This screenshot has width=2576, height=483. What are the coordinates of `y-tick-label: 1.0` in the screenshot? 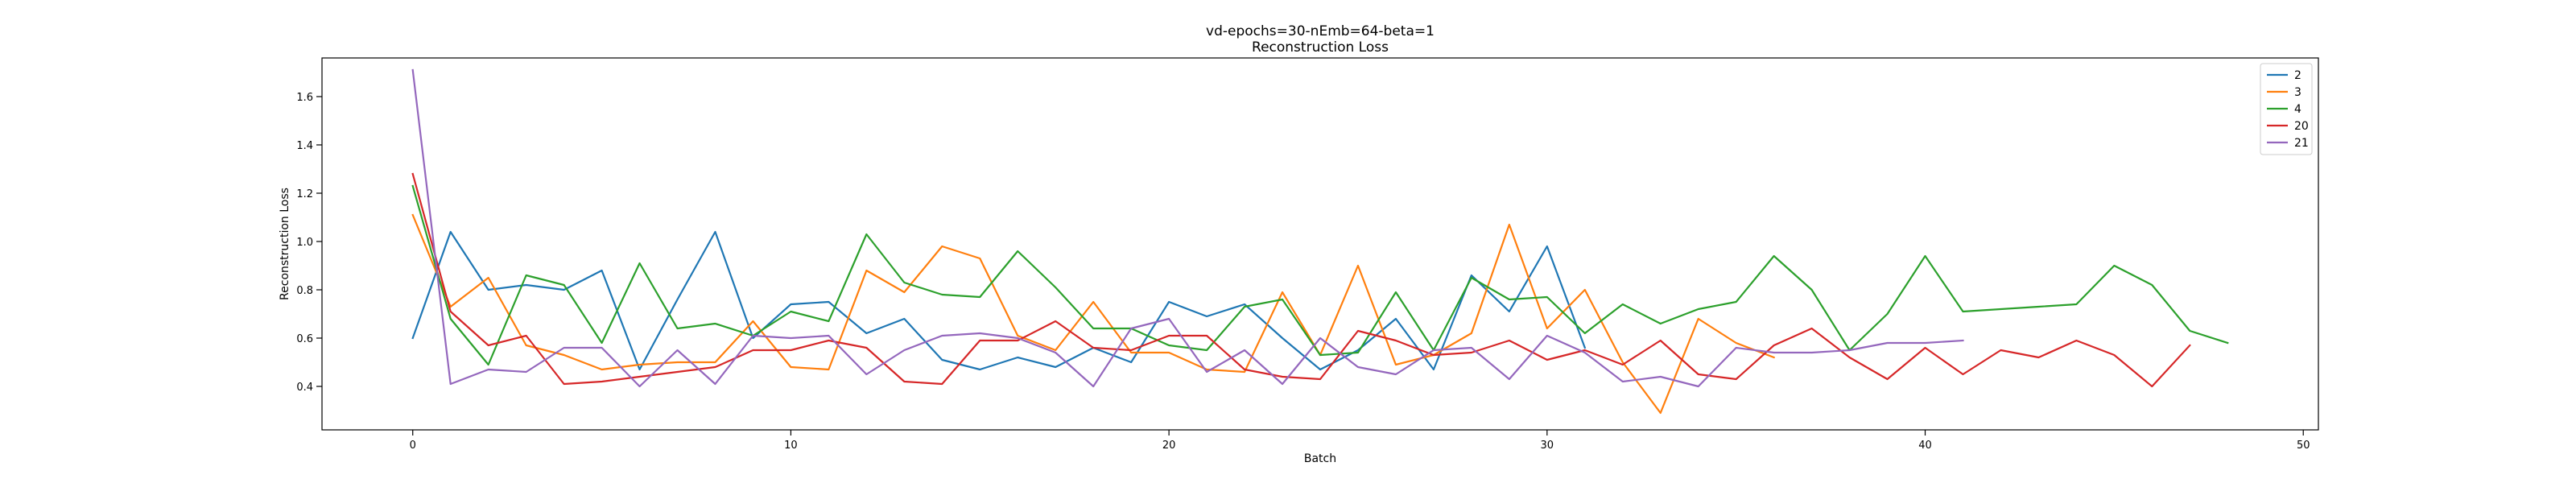 It's located at (304, 243).